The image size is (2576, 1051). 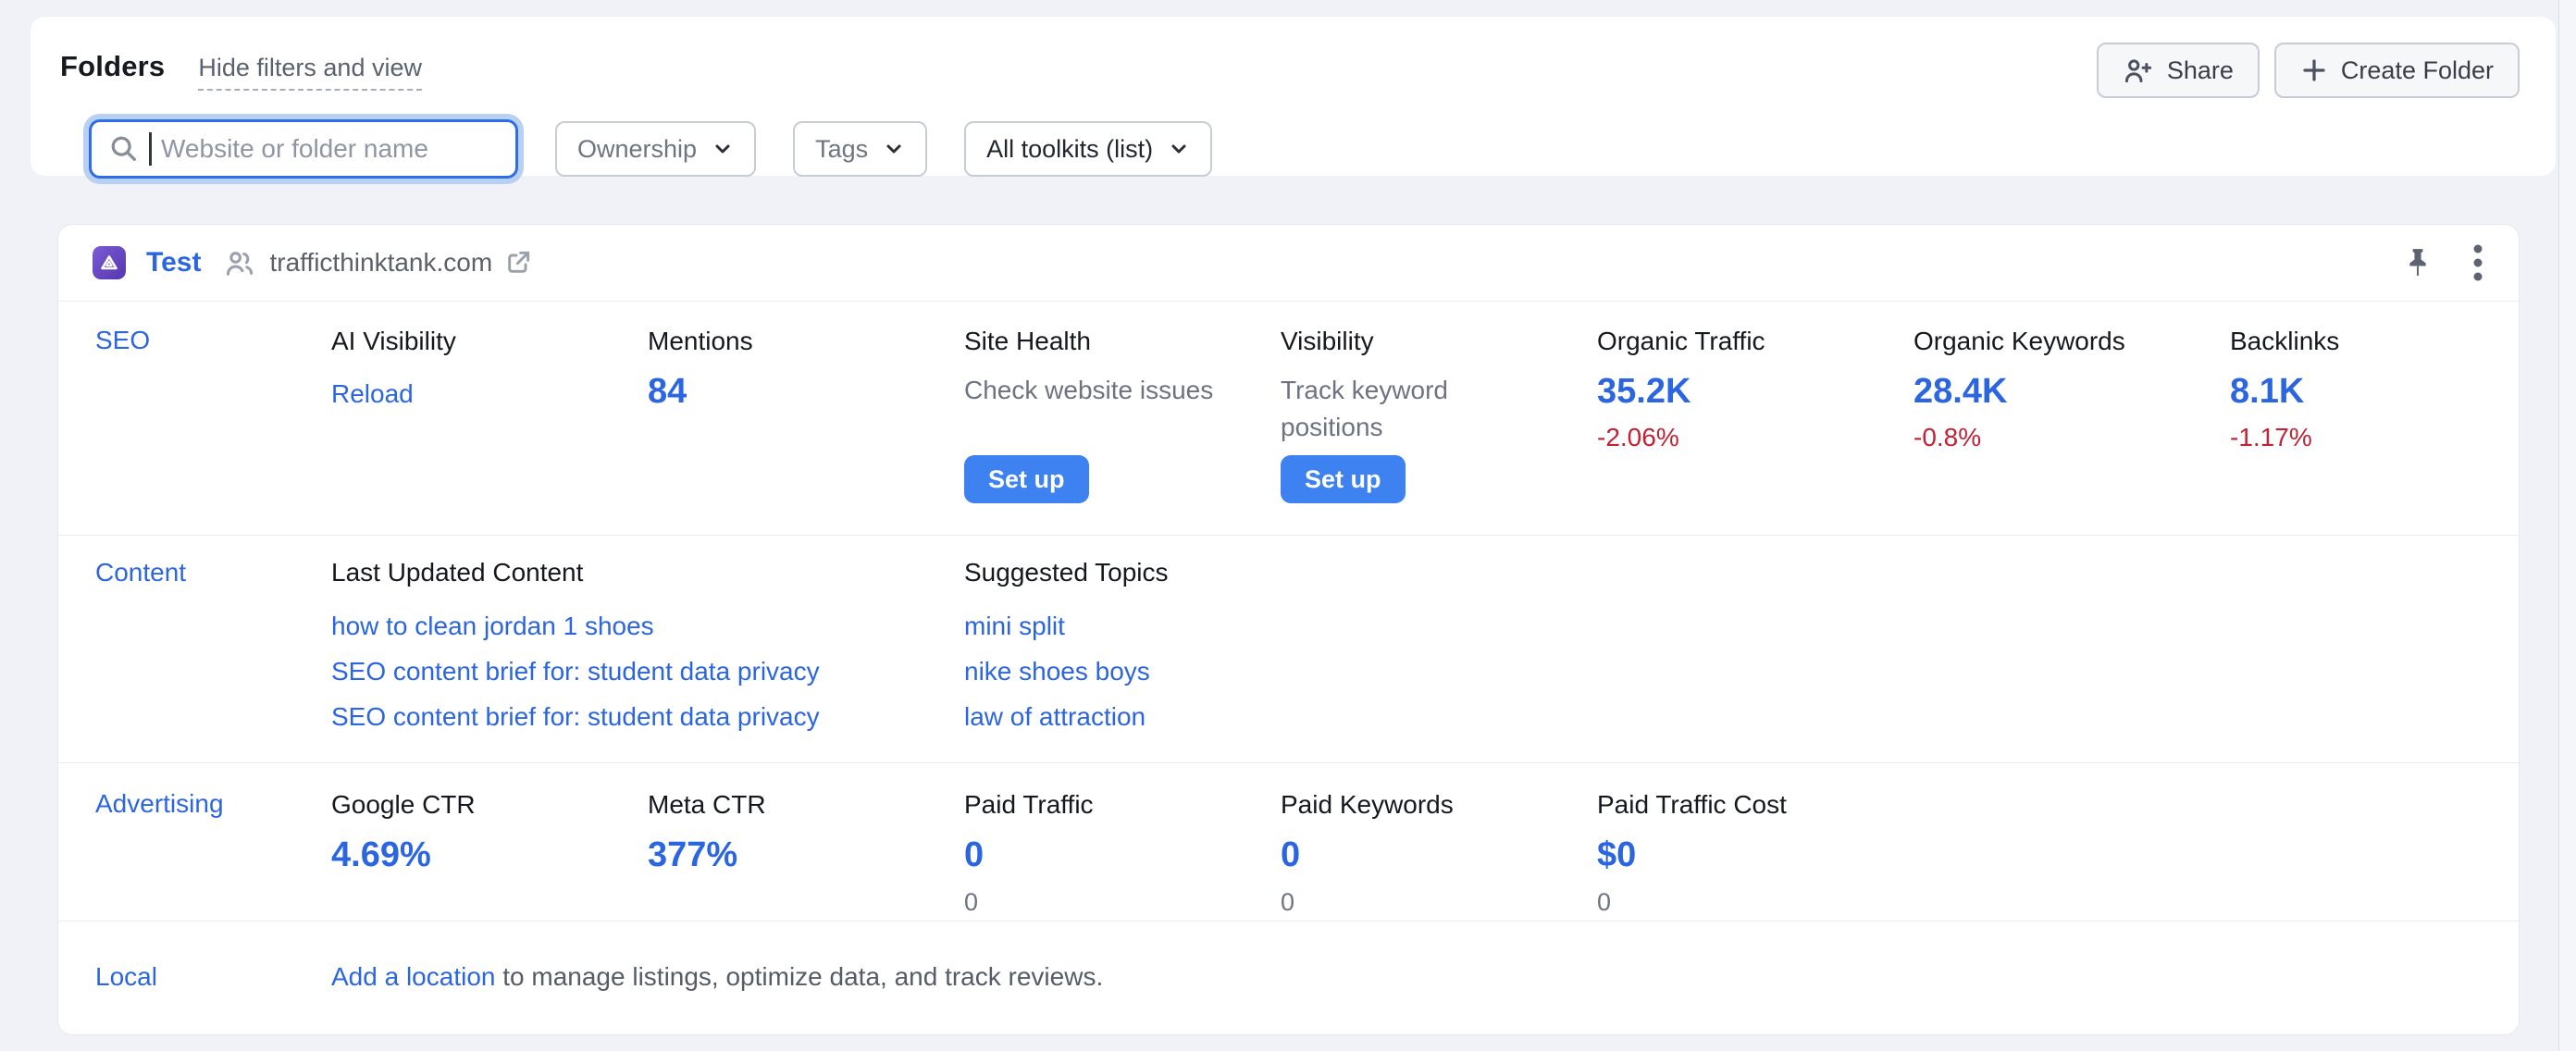 What do you see at coordinates (159, 803) in the screenshot?
I see `advertising-section-link: Advertising` at bounding box center [159, 803].